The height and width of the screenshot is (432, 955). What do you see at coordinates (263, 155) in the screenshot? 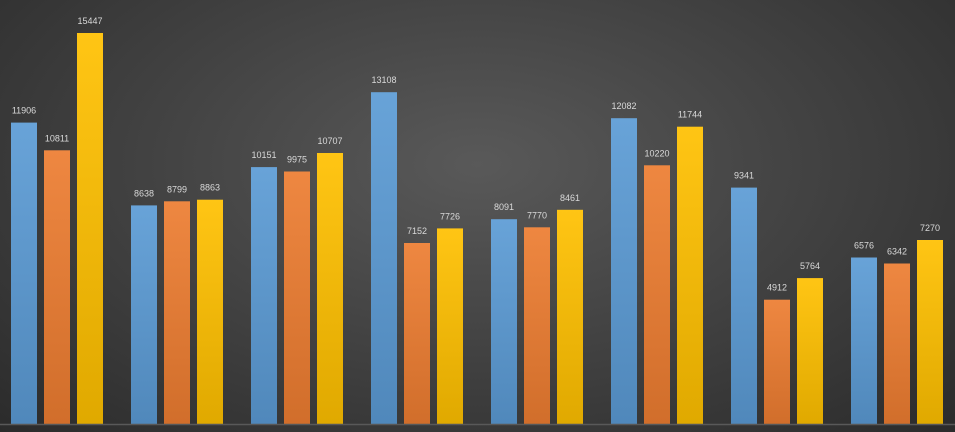
I see `data-label-series1-group3: 10151` at bounding box center [263, 155].